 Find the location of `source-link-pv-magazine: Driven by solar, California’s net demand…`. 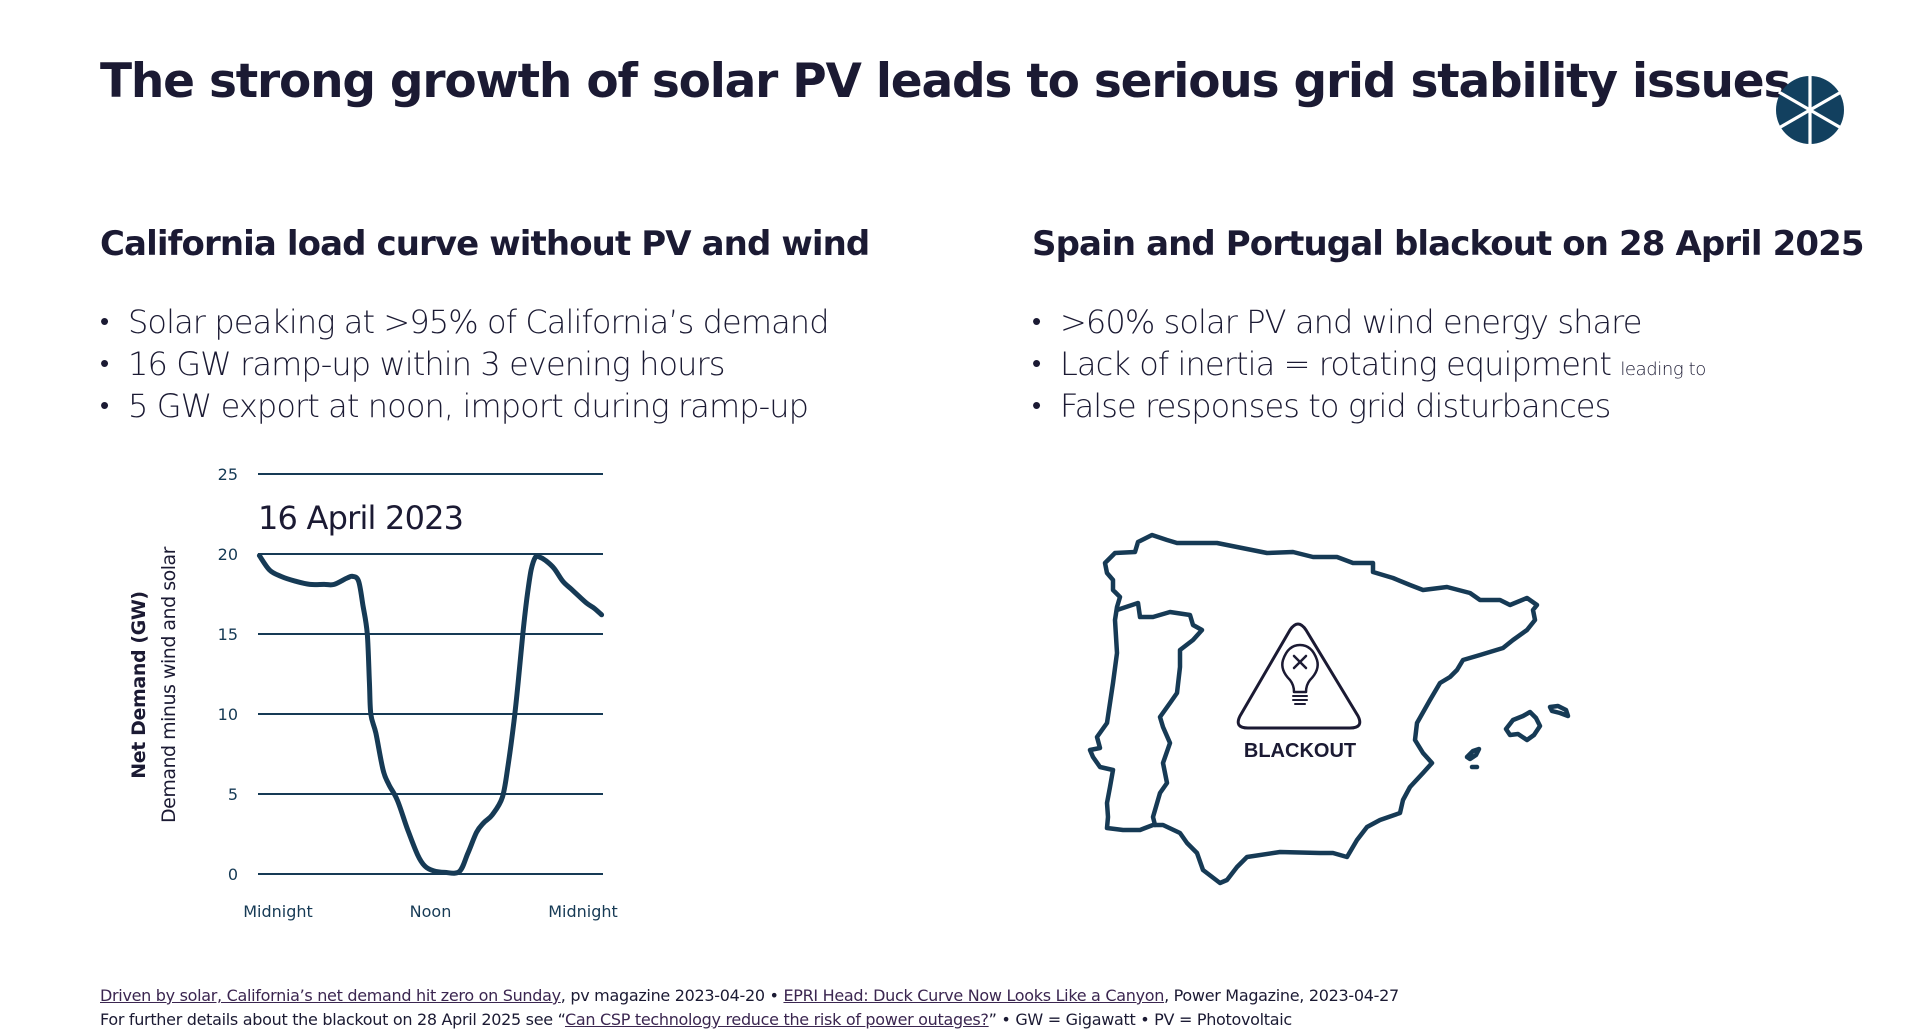

source-link-pv-magazine: Driven by solar, California’s net demand… is located at coordinates (330, 995).